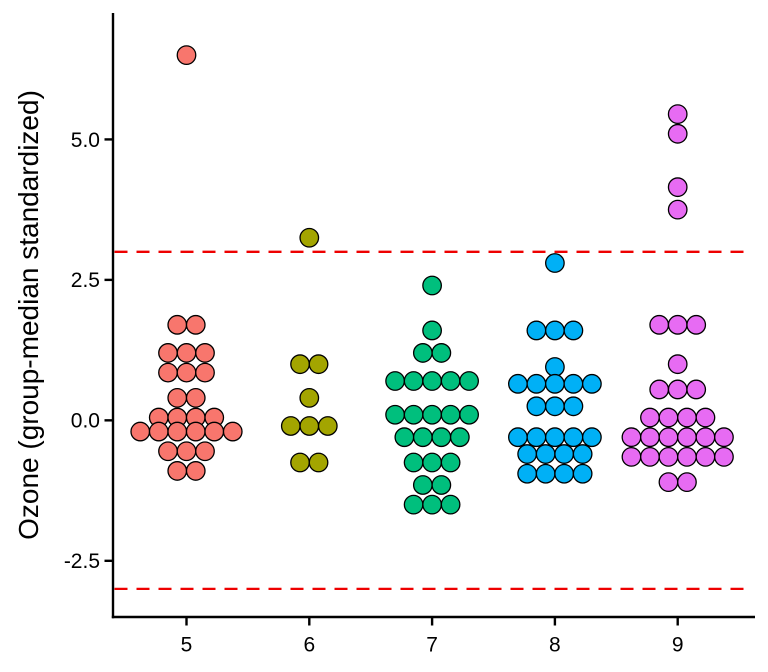 The image size is (768, 672). I want to click on y-tick-label: 2.5, so click(85, 280).